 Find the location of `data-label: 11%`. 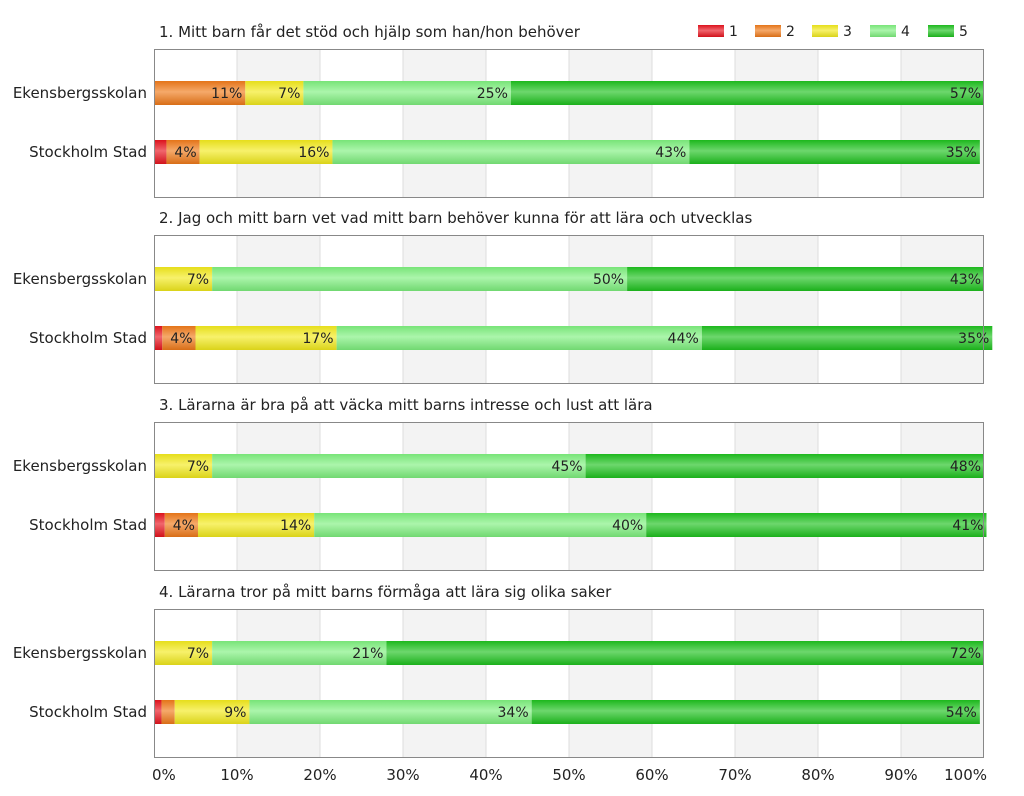

data-label: 11% is located at coordinates (226, 94).